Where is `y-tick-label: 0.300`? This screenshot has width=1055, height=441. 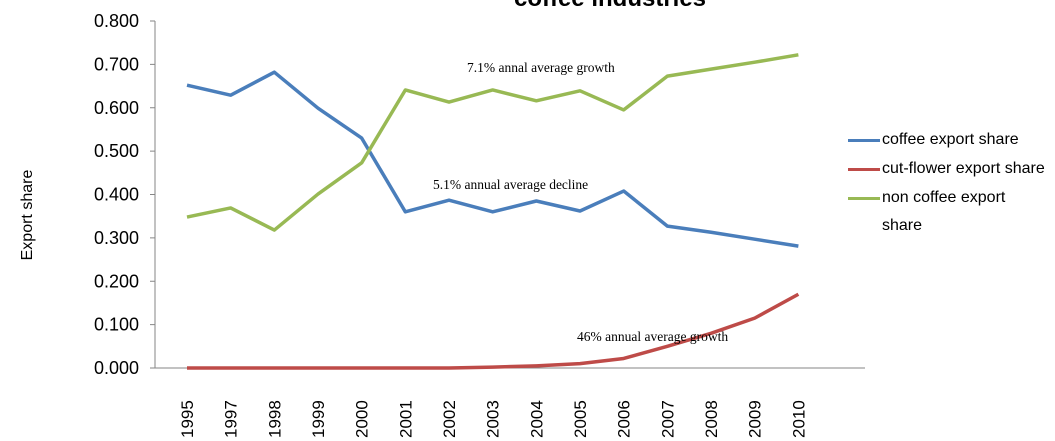
y-tick-label: 0.300 is located at coordinates (116, 238).